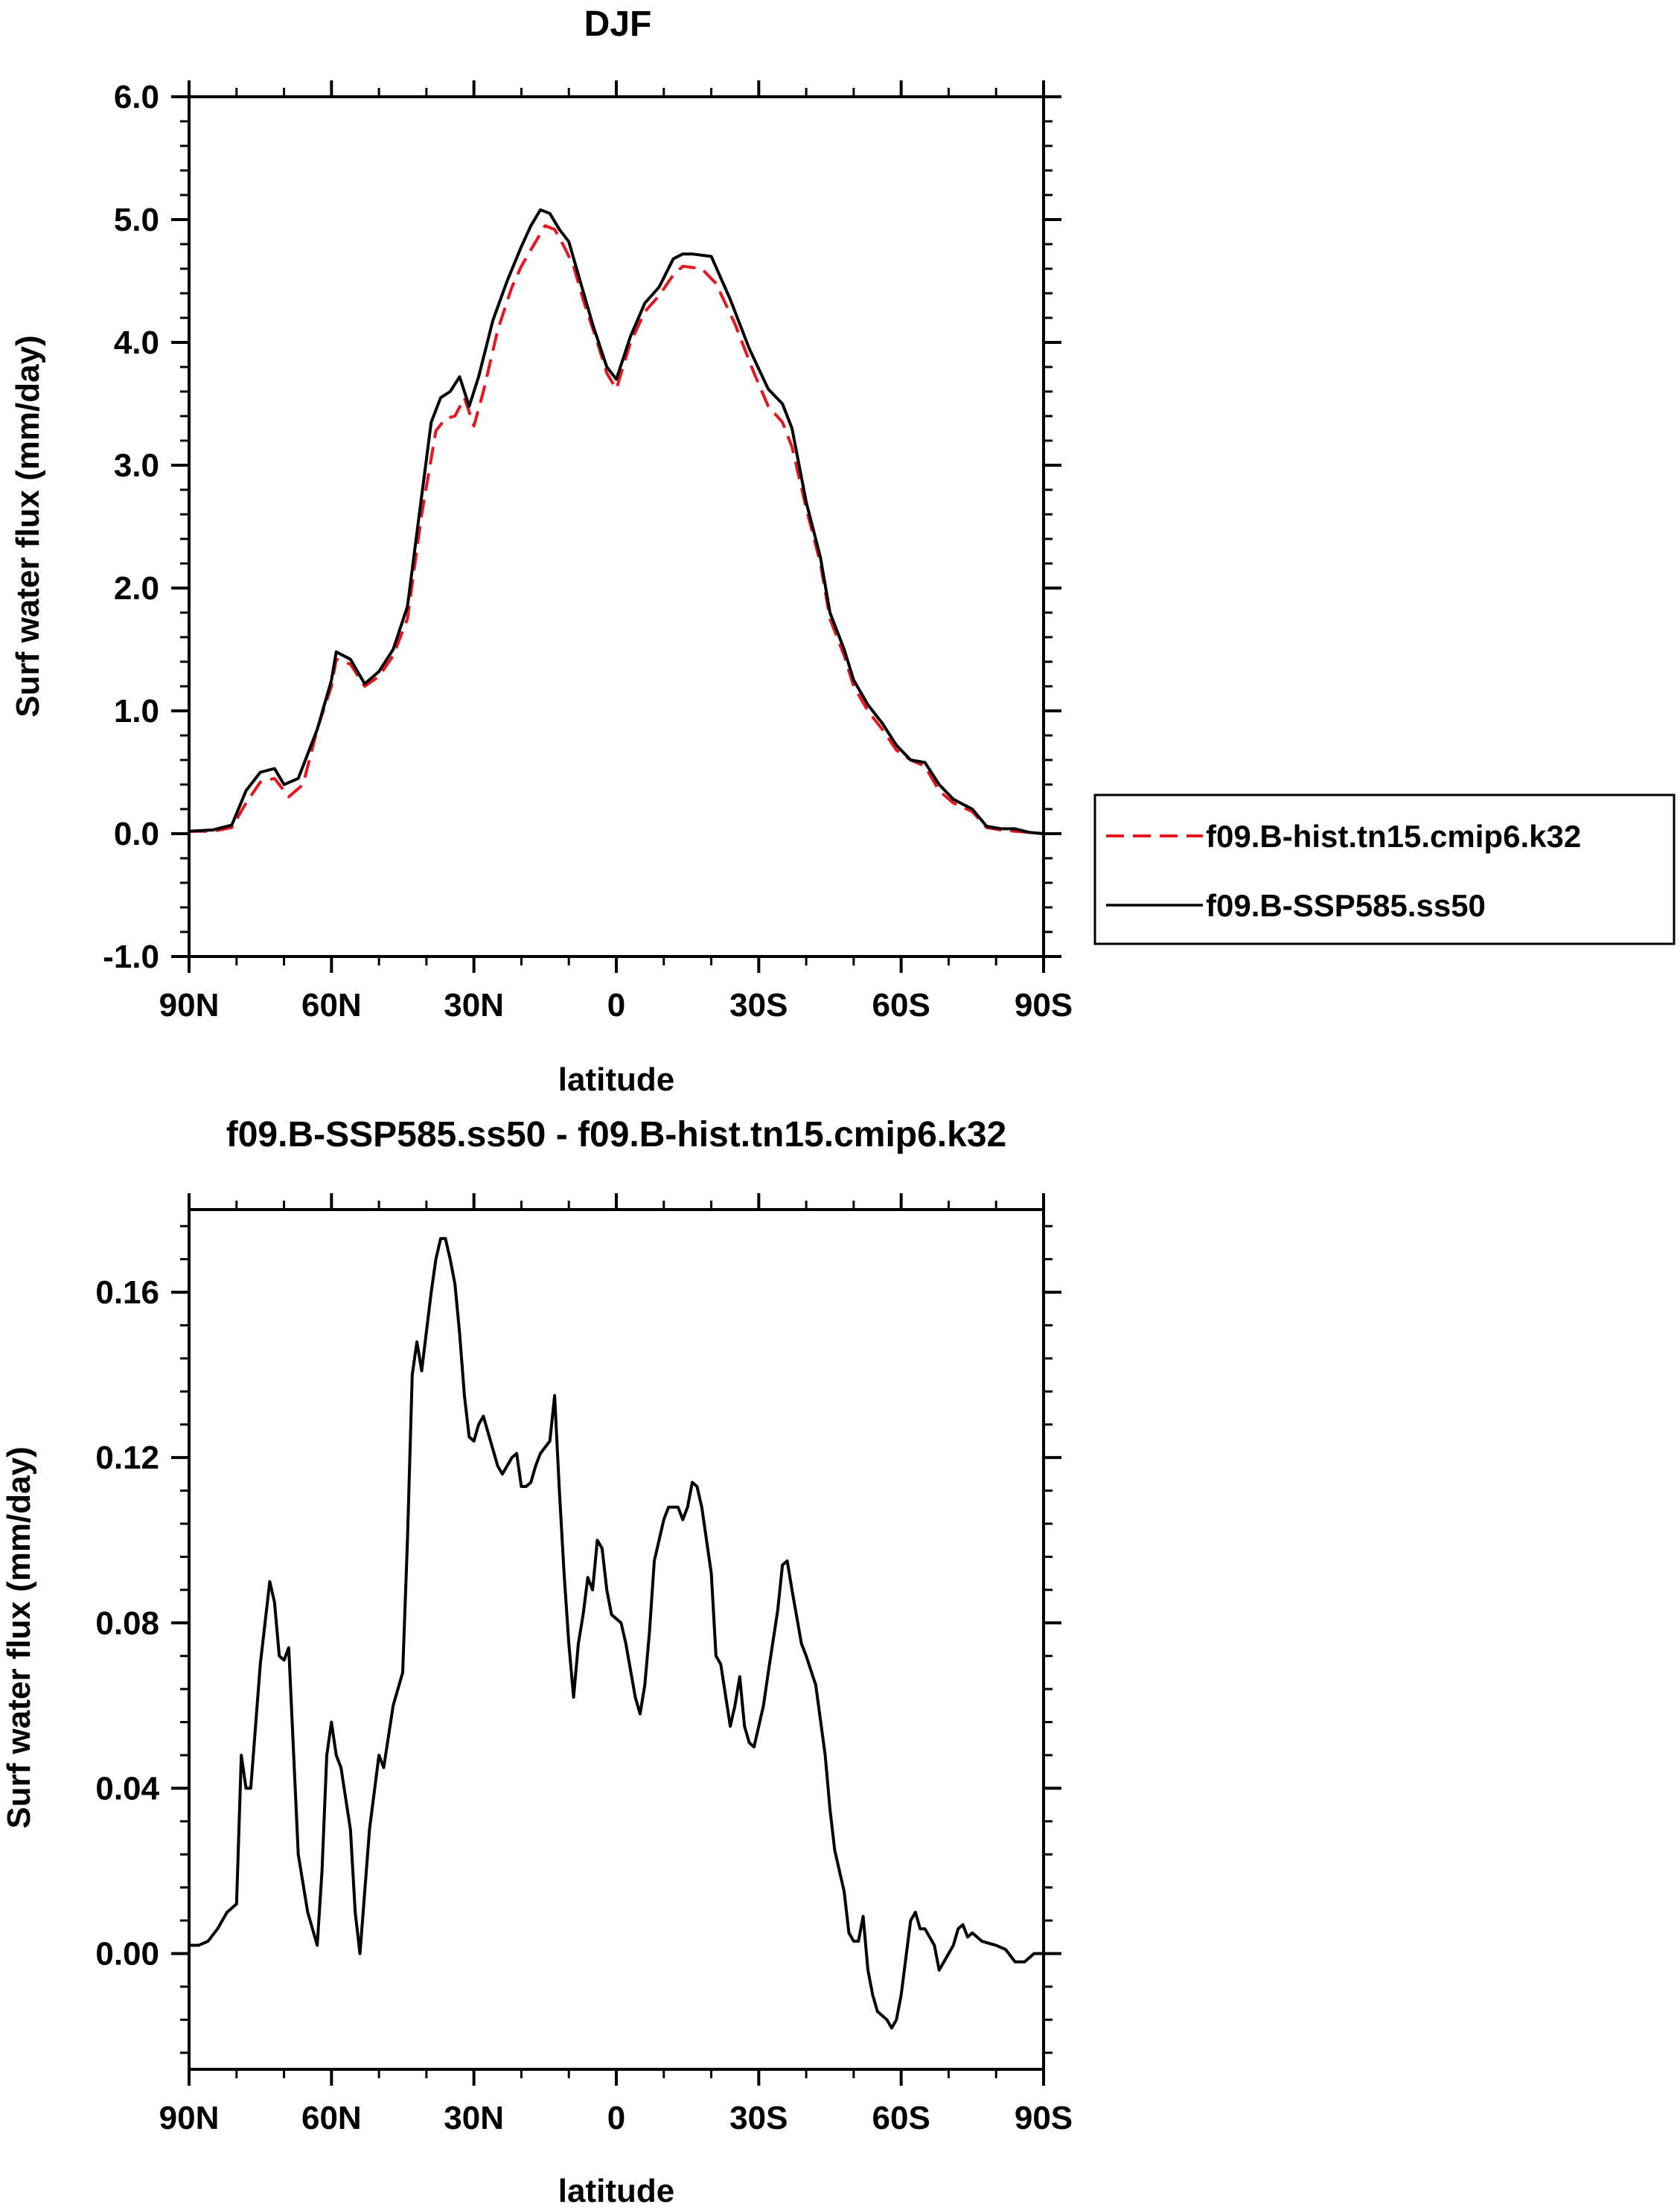 The width and height of the screenshot is (1680, 2210). I want to click on y-tick-label: 1.0, so click(136, 711).